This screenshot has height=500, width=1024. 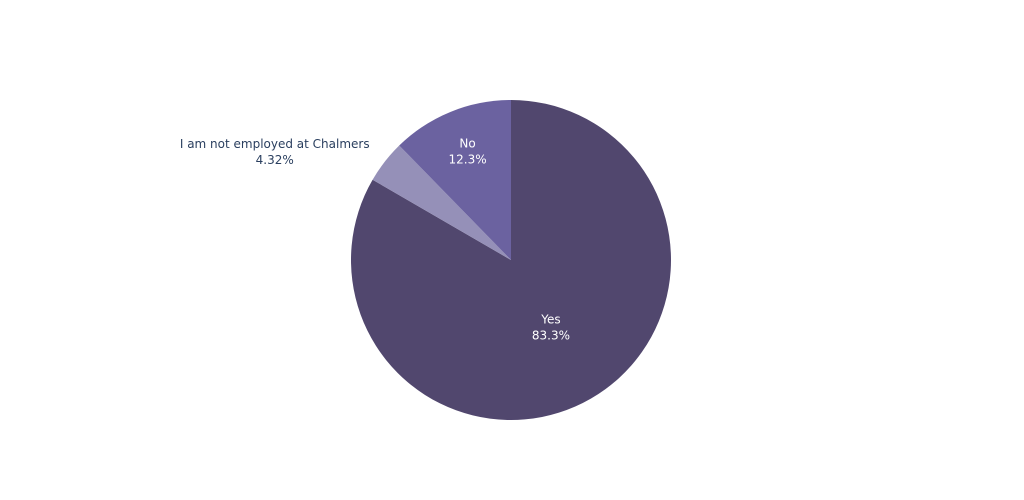 What do you see at coordinates (467, 143) in the screenshot?
I see `slice-name: No` at bounding box center [467, 143].